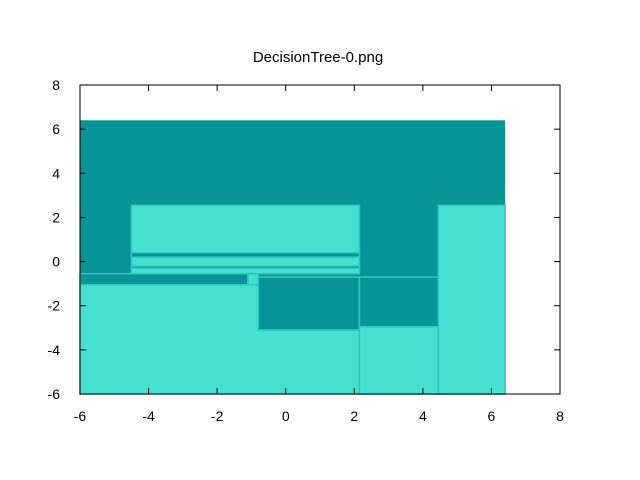  I want to click on x-tick-label: 0, so click(286, 416).